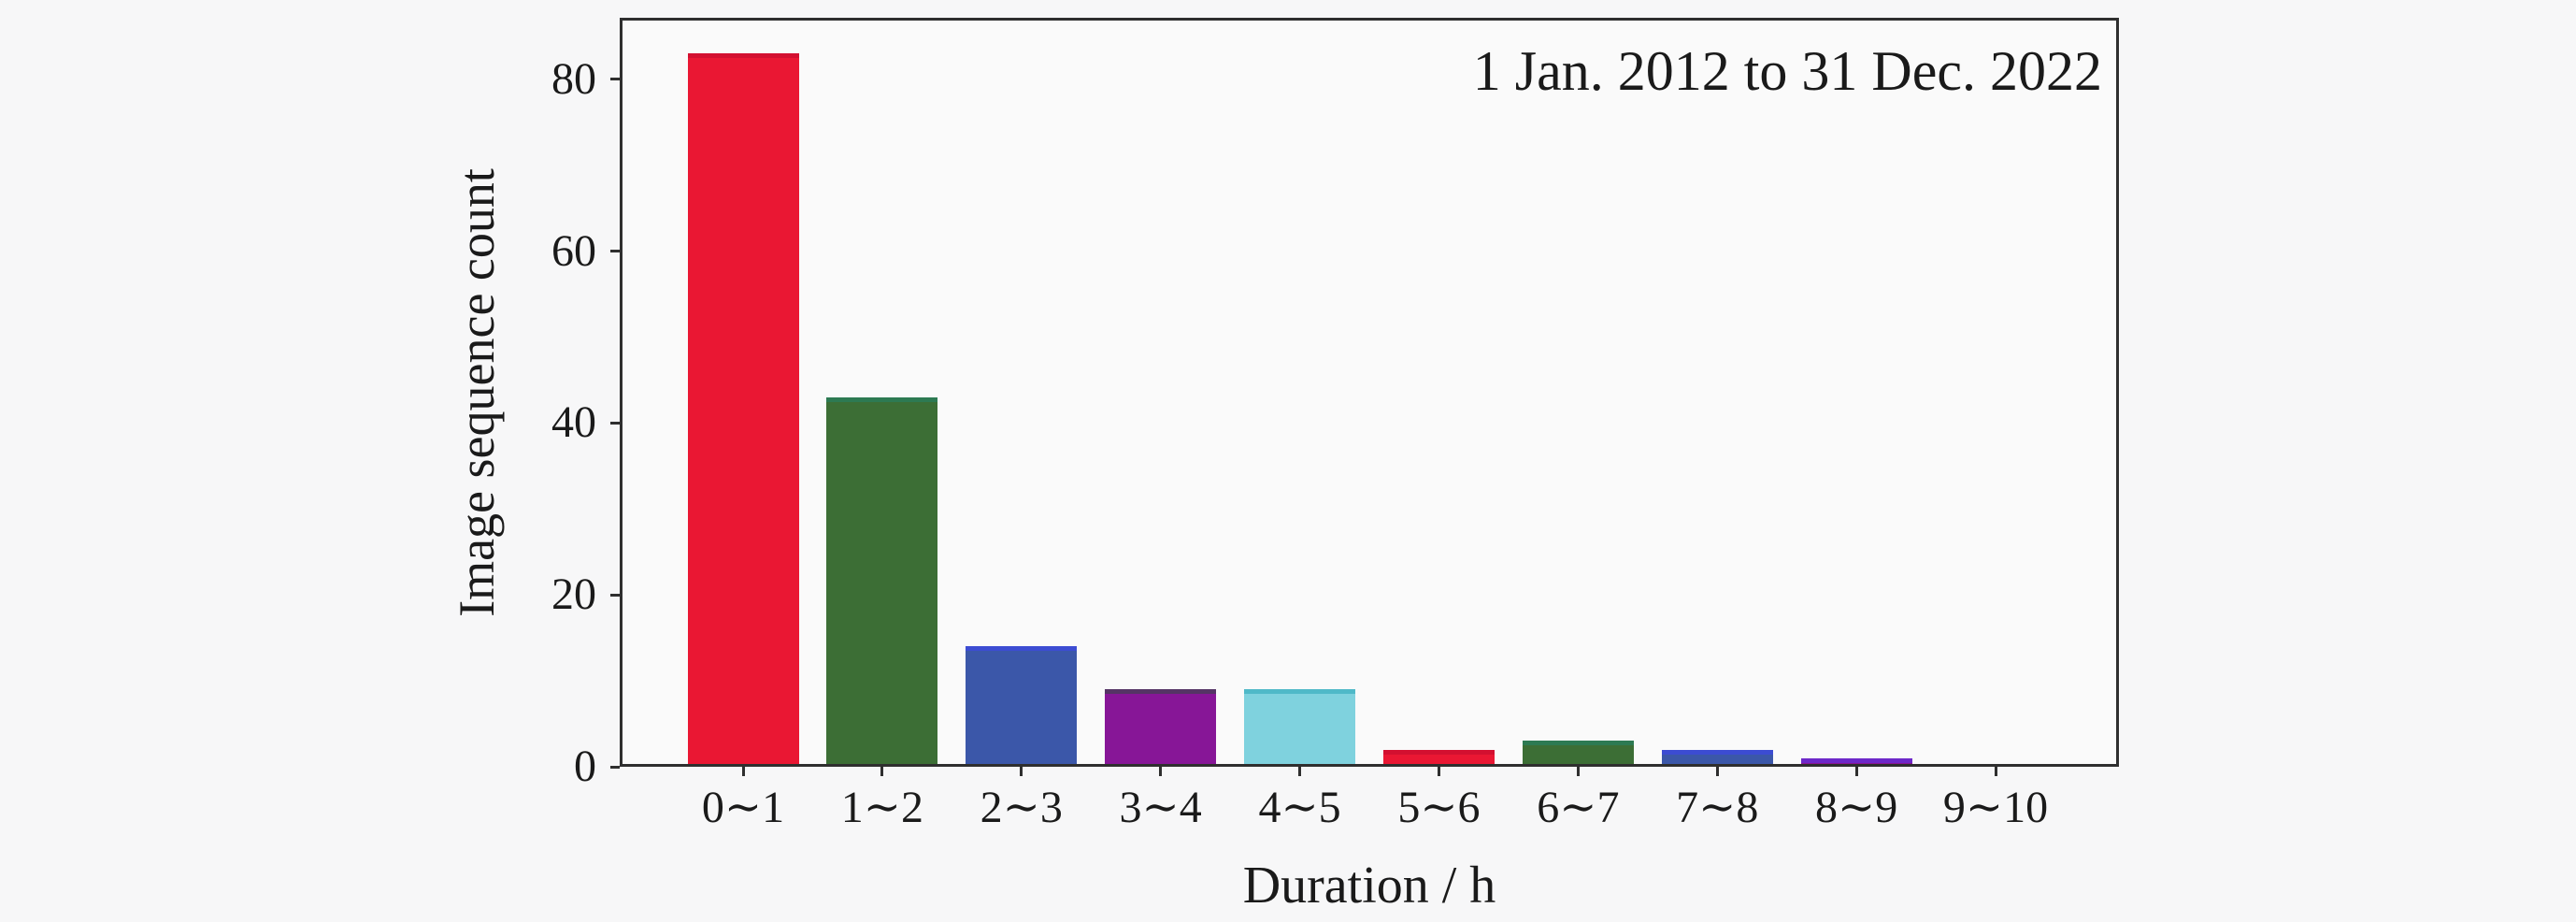 The image size is (2576, 922). I want to click on bar-5∼6, so click(1438, 758).